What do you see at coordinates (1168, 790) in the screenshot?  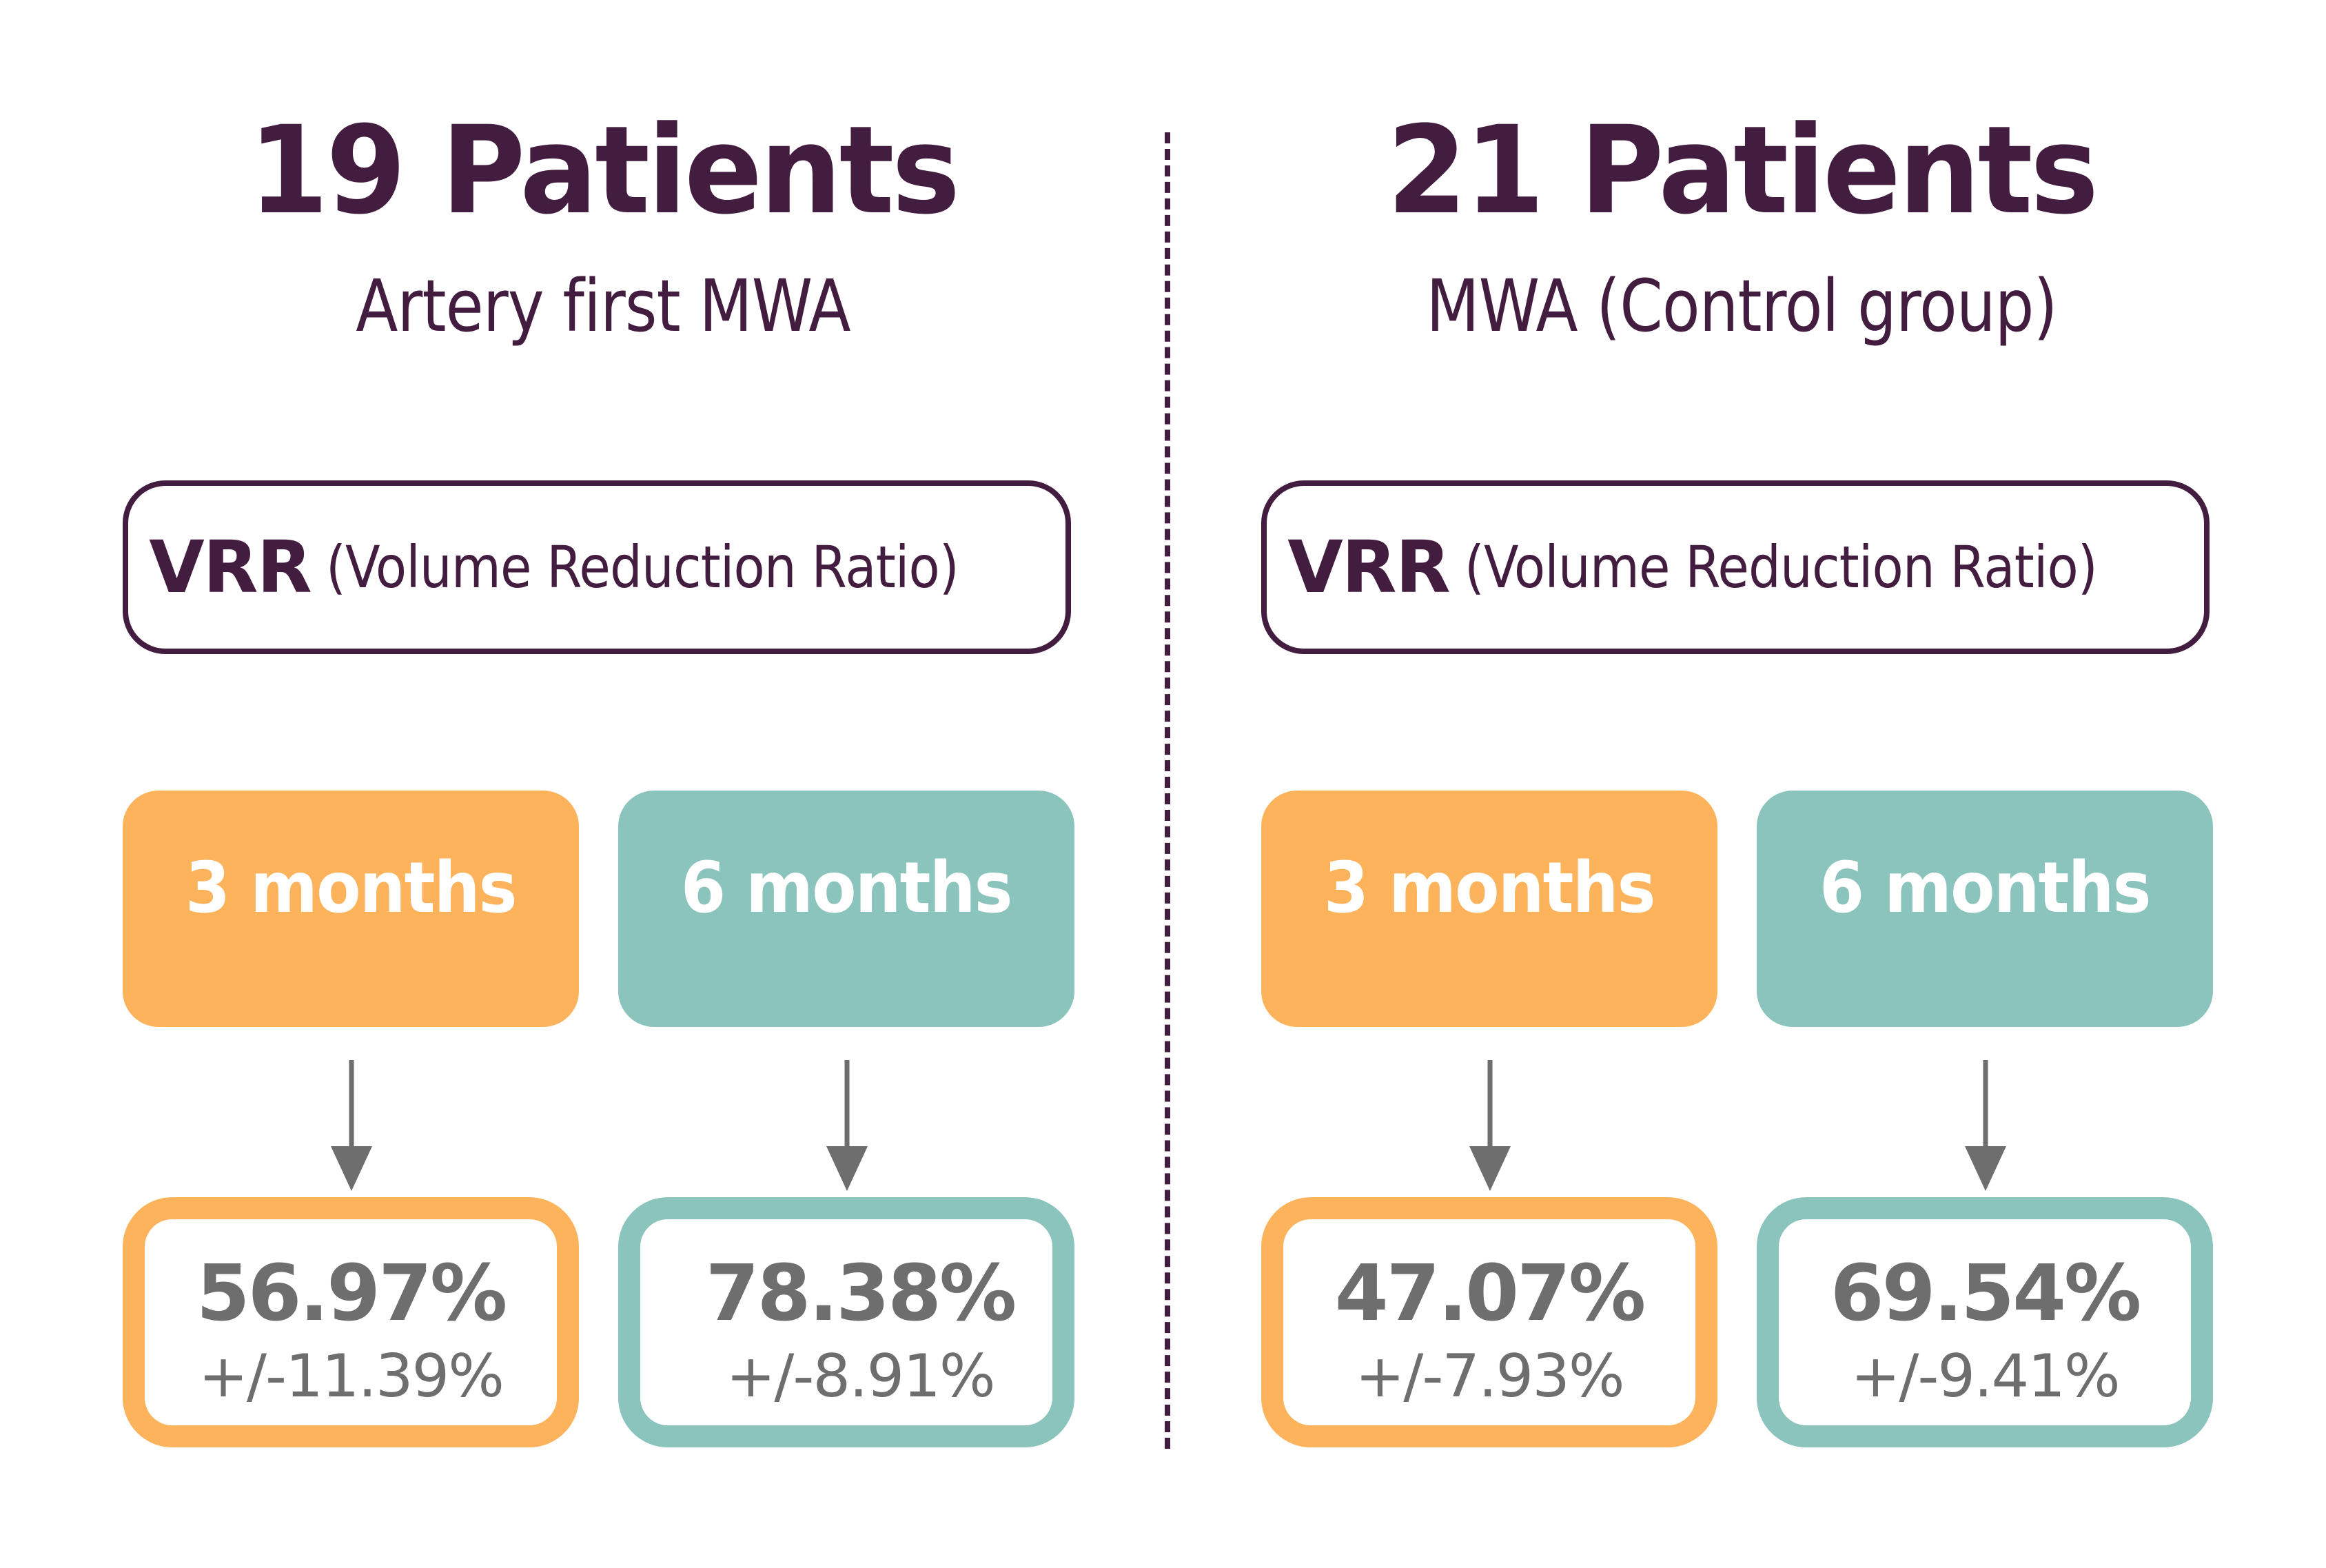 I see `dashed-divider` at bounding box center [1168, 790].